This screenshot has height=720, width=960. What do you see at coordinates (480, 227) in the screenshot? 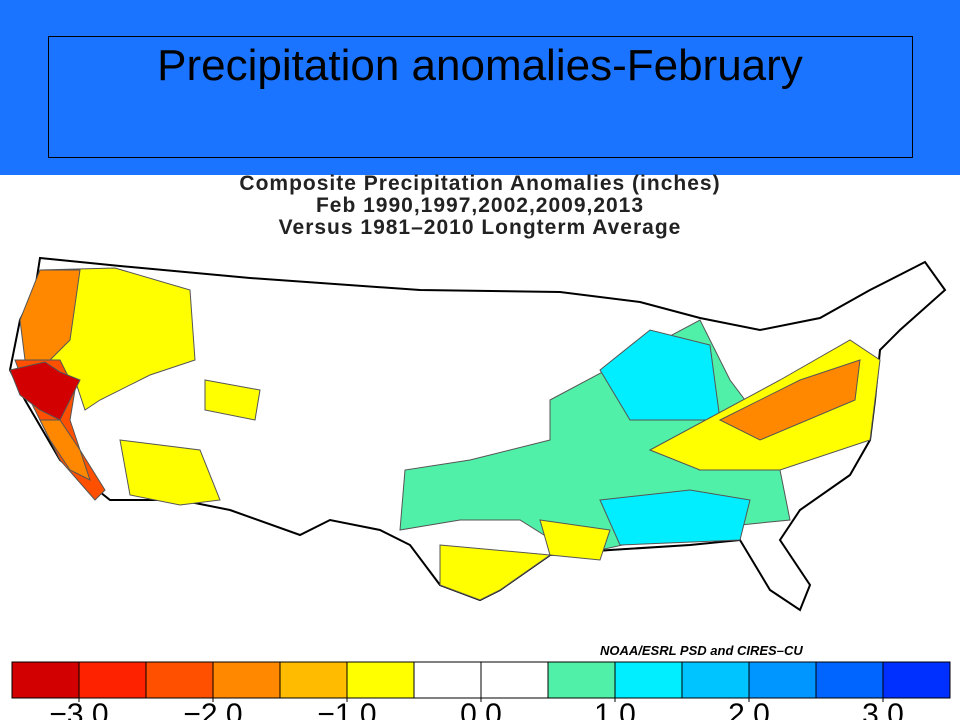
I see `map-heading: Versus 1981–2010 Longterm Average` at bounding box center [480, 227].